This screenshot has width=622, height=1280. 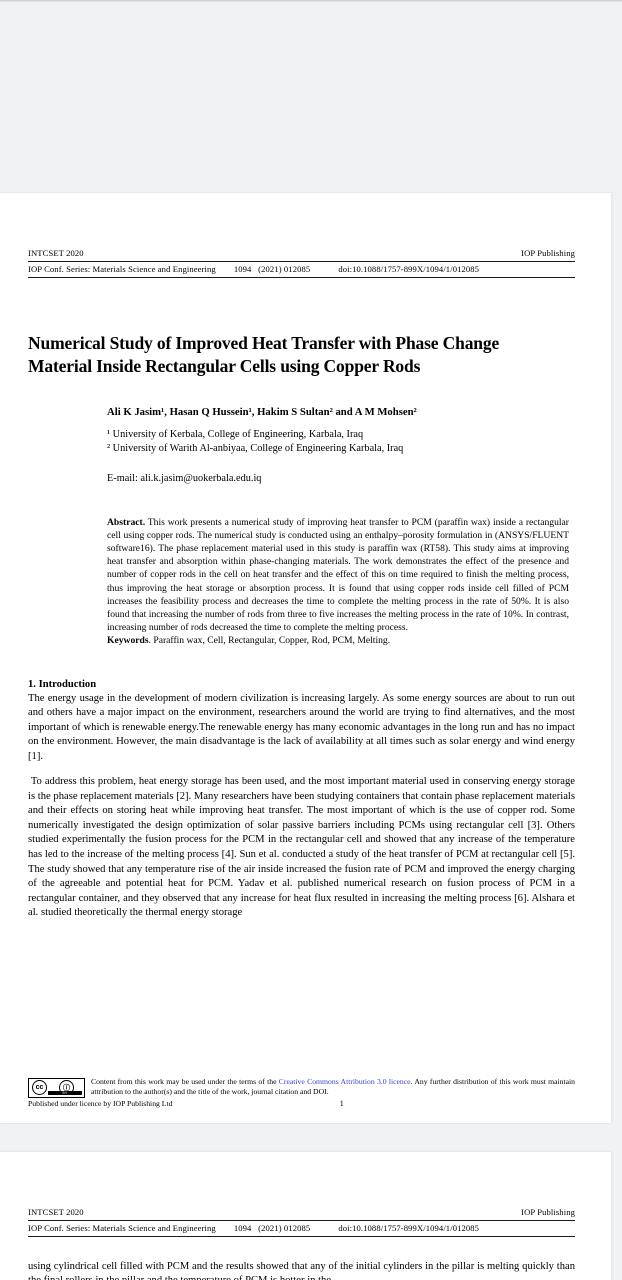 What do you see at coordinates (56, 1212) in the screenshot?
I see `conference-name-2: INTCSET 2020` at bounding box center [56, 1212].